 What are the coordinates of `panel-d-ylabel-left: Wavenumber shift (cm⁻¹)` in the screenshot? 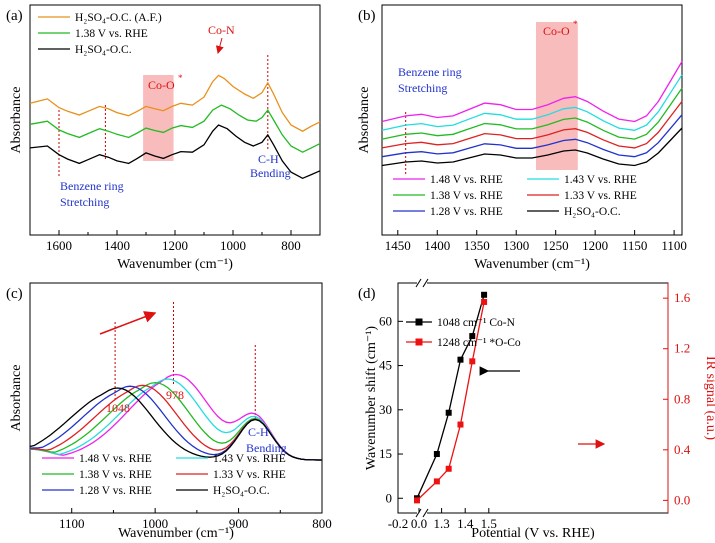 It's located at (371, 398).